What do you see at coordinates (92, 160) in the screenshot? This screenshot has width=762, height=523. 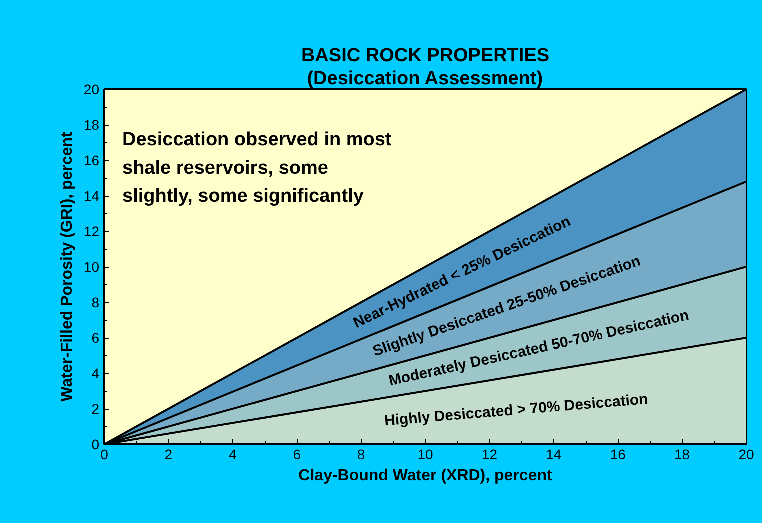 I see `y-tick-label: 16` at bounding box center [92, 160].